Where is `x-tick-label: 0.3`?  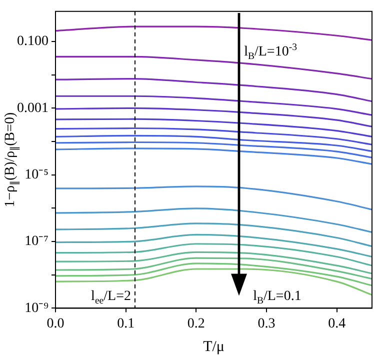
x-tick-label: 0.3 is located at coordinates (267, 324).